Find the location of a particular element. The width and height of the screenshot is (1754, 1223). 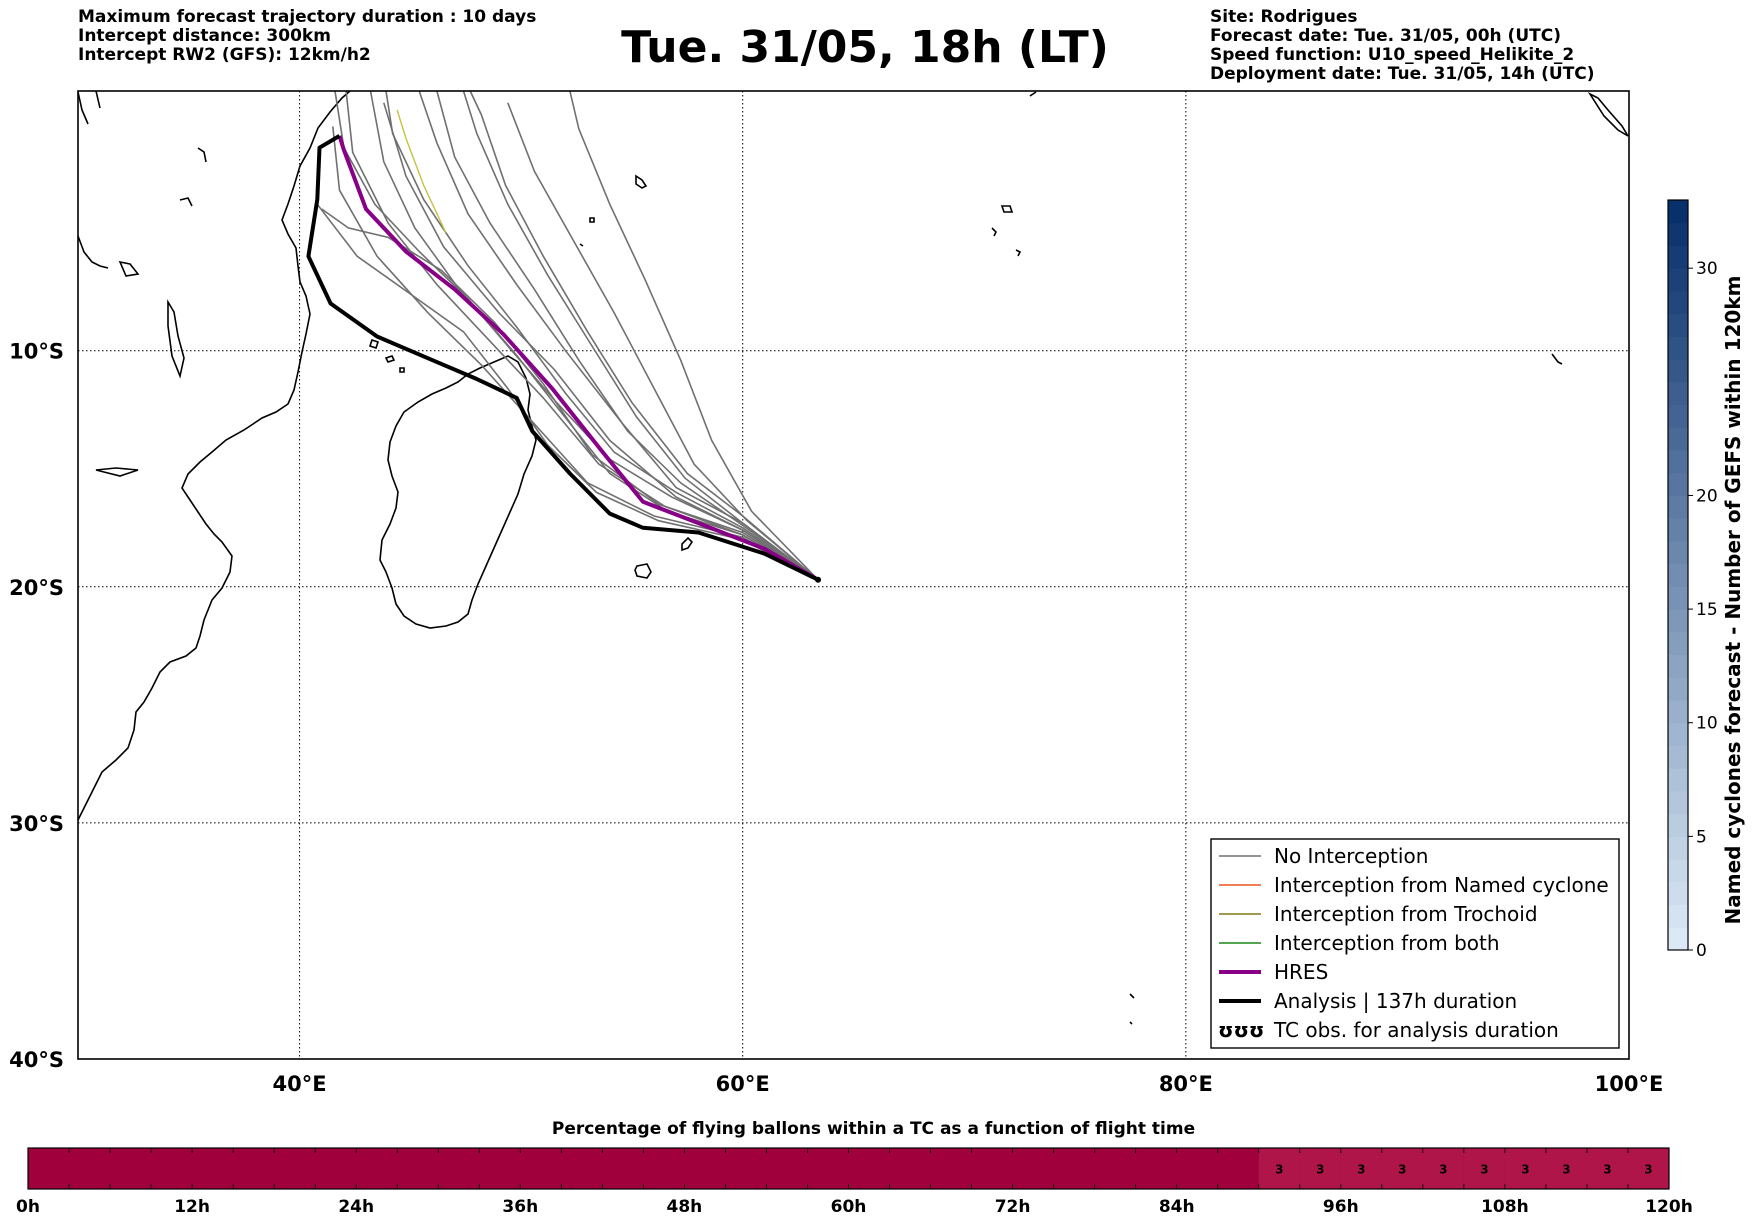

timeline-tick-label: 84h is located at coordinates (1177, 1207).